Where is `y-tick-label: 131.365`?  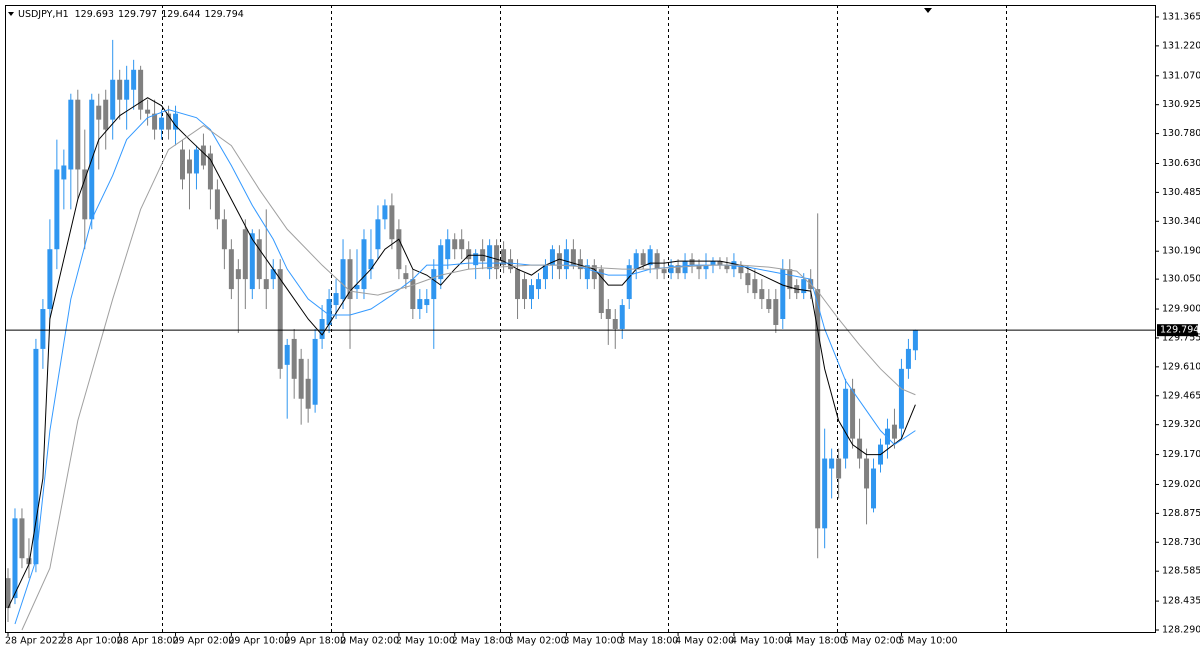 y-tick-label: 131.365 is located at coordinates (1181, 16).